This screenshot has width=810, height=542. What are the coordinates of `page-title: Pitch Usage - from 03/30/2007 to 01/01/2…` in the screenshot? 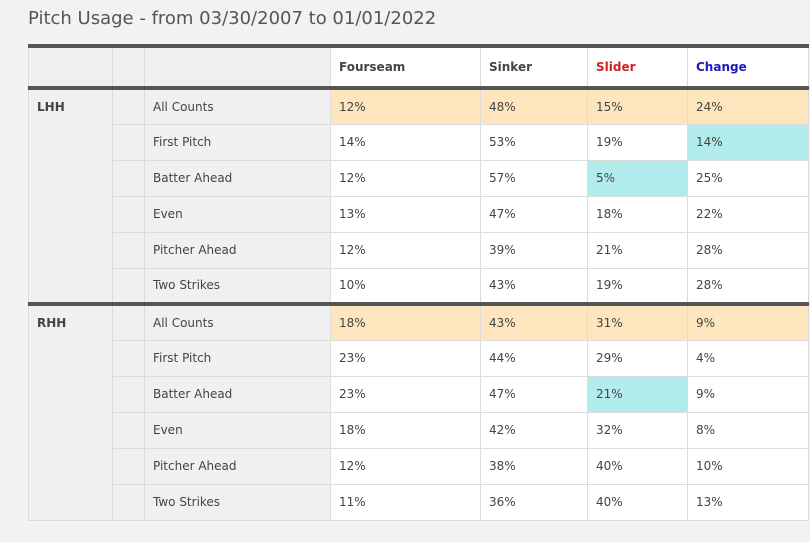 It's located at (232, 18).